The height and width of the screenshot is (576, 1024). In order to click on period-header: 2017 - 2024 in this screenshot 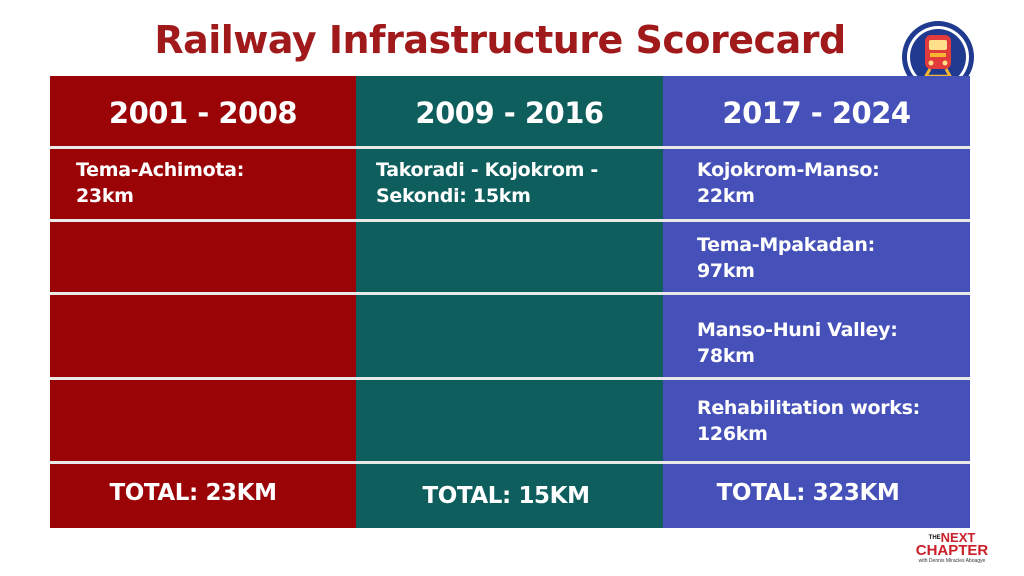, I will do `click(816, 113)`.